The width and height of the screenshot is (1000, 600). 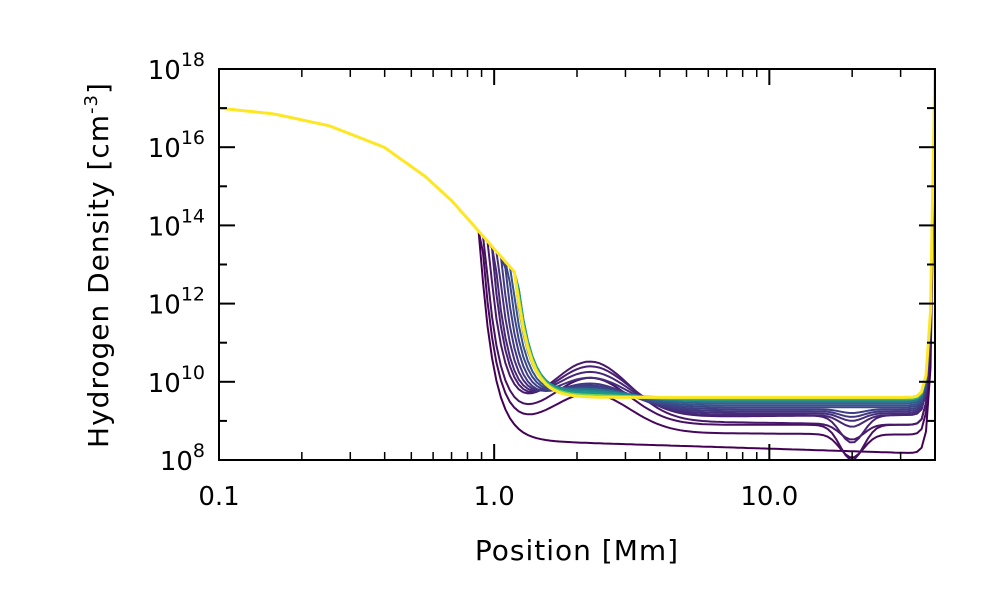 I want to click on x-tick-label-0: 0.1, so click(x=218, y=497).